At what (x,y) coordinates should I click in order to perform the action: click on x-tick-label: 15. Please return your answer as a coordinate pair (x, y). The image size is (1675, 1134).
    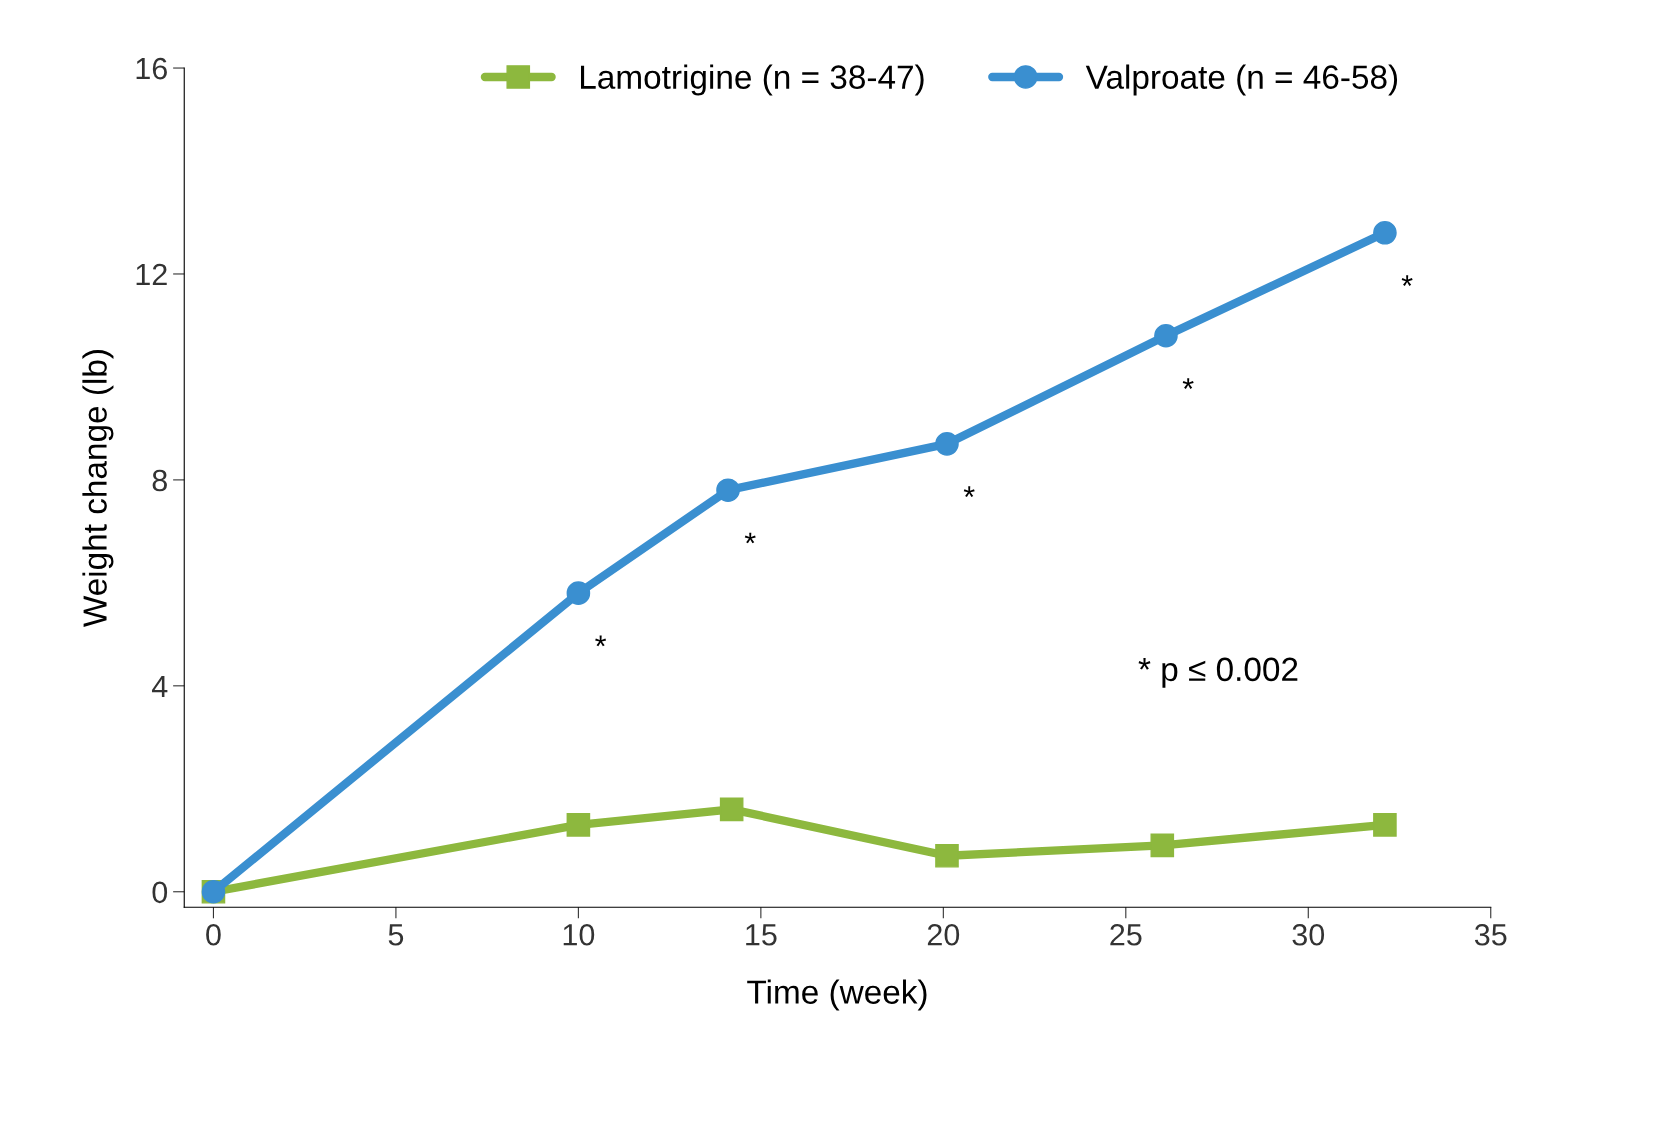
    Looking at the image, I should click on (761, 935).